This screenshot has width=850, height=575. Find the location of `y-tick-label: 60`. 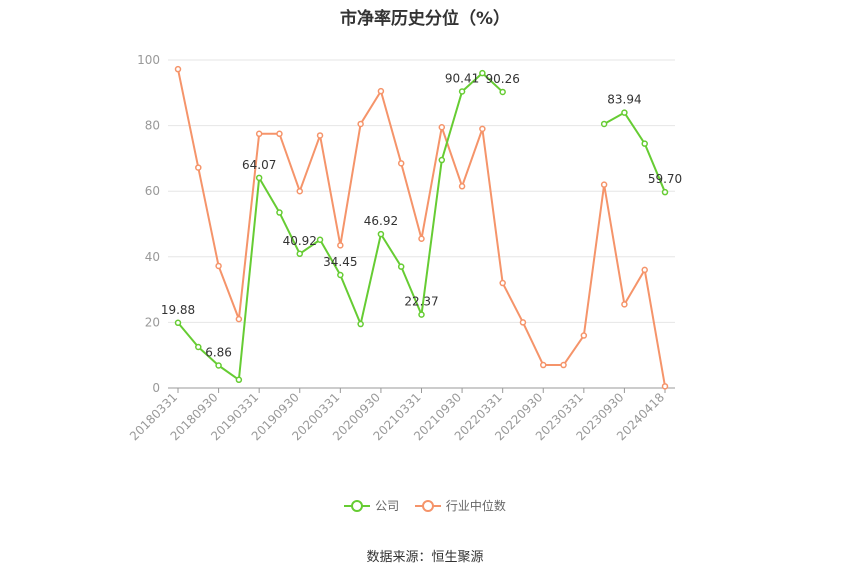

y-tick-label: 60 is located at coordinates (152, 191).